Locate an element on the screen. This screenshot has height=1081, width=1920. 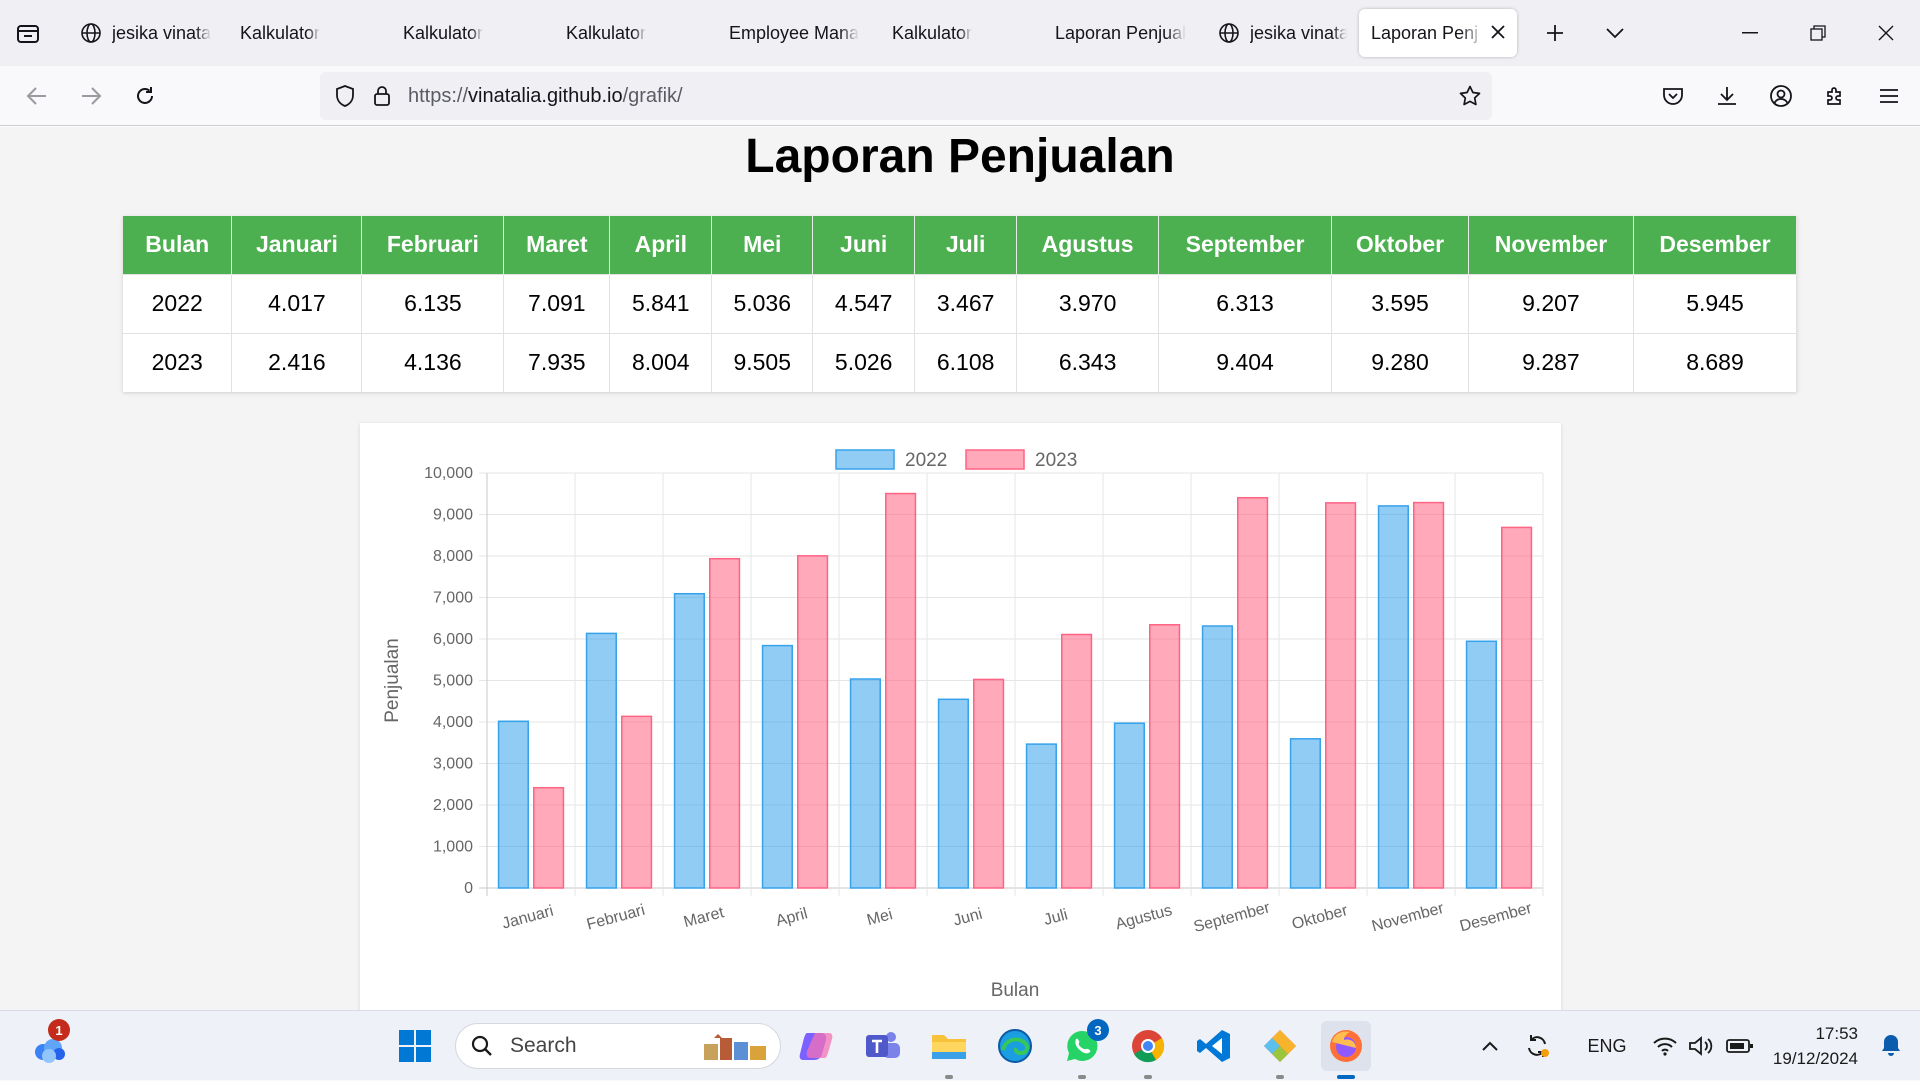
x-tick-label: Maret is located at coordinates (704, 917).